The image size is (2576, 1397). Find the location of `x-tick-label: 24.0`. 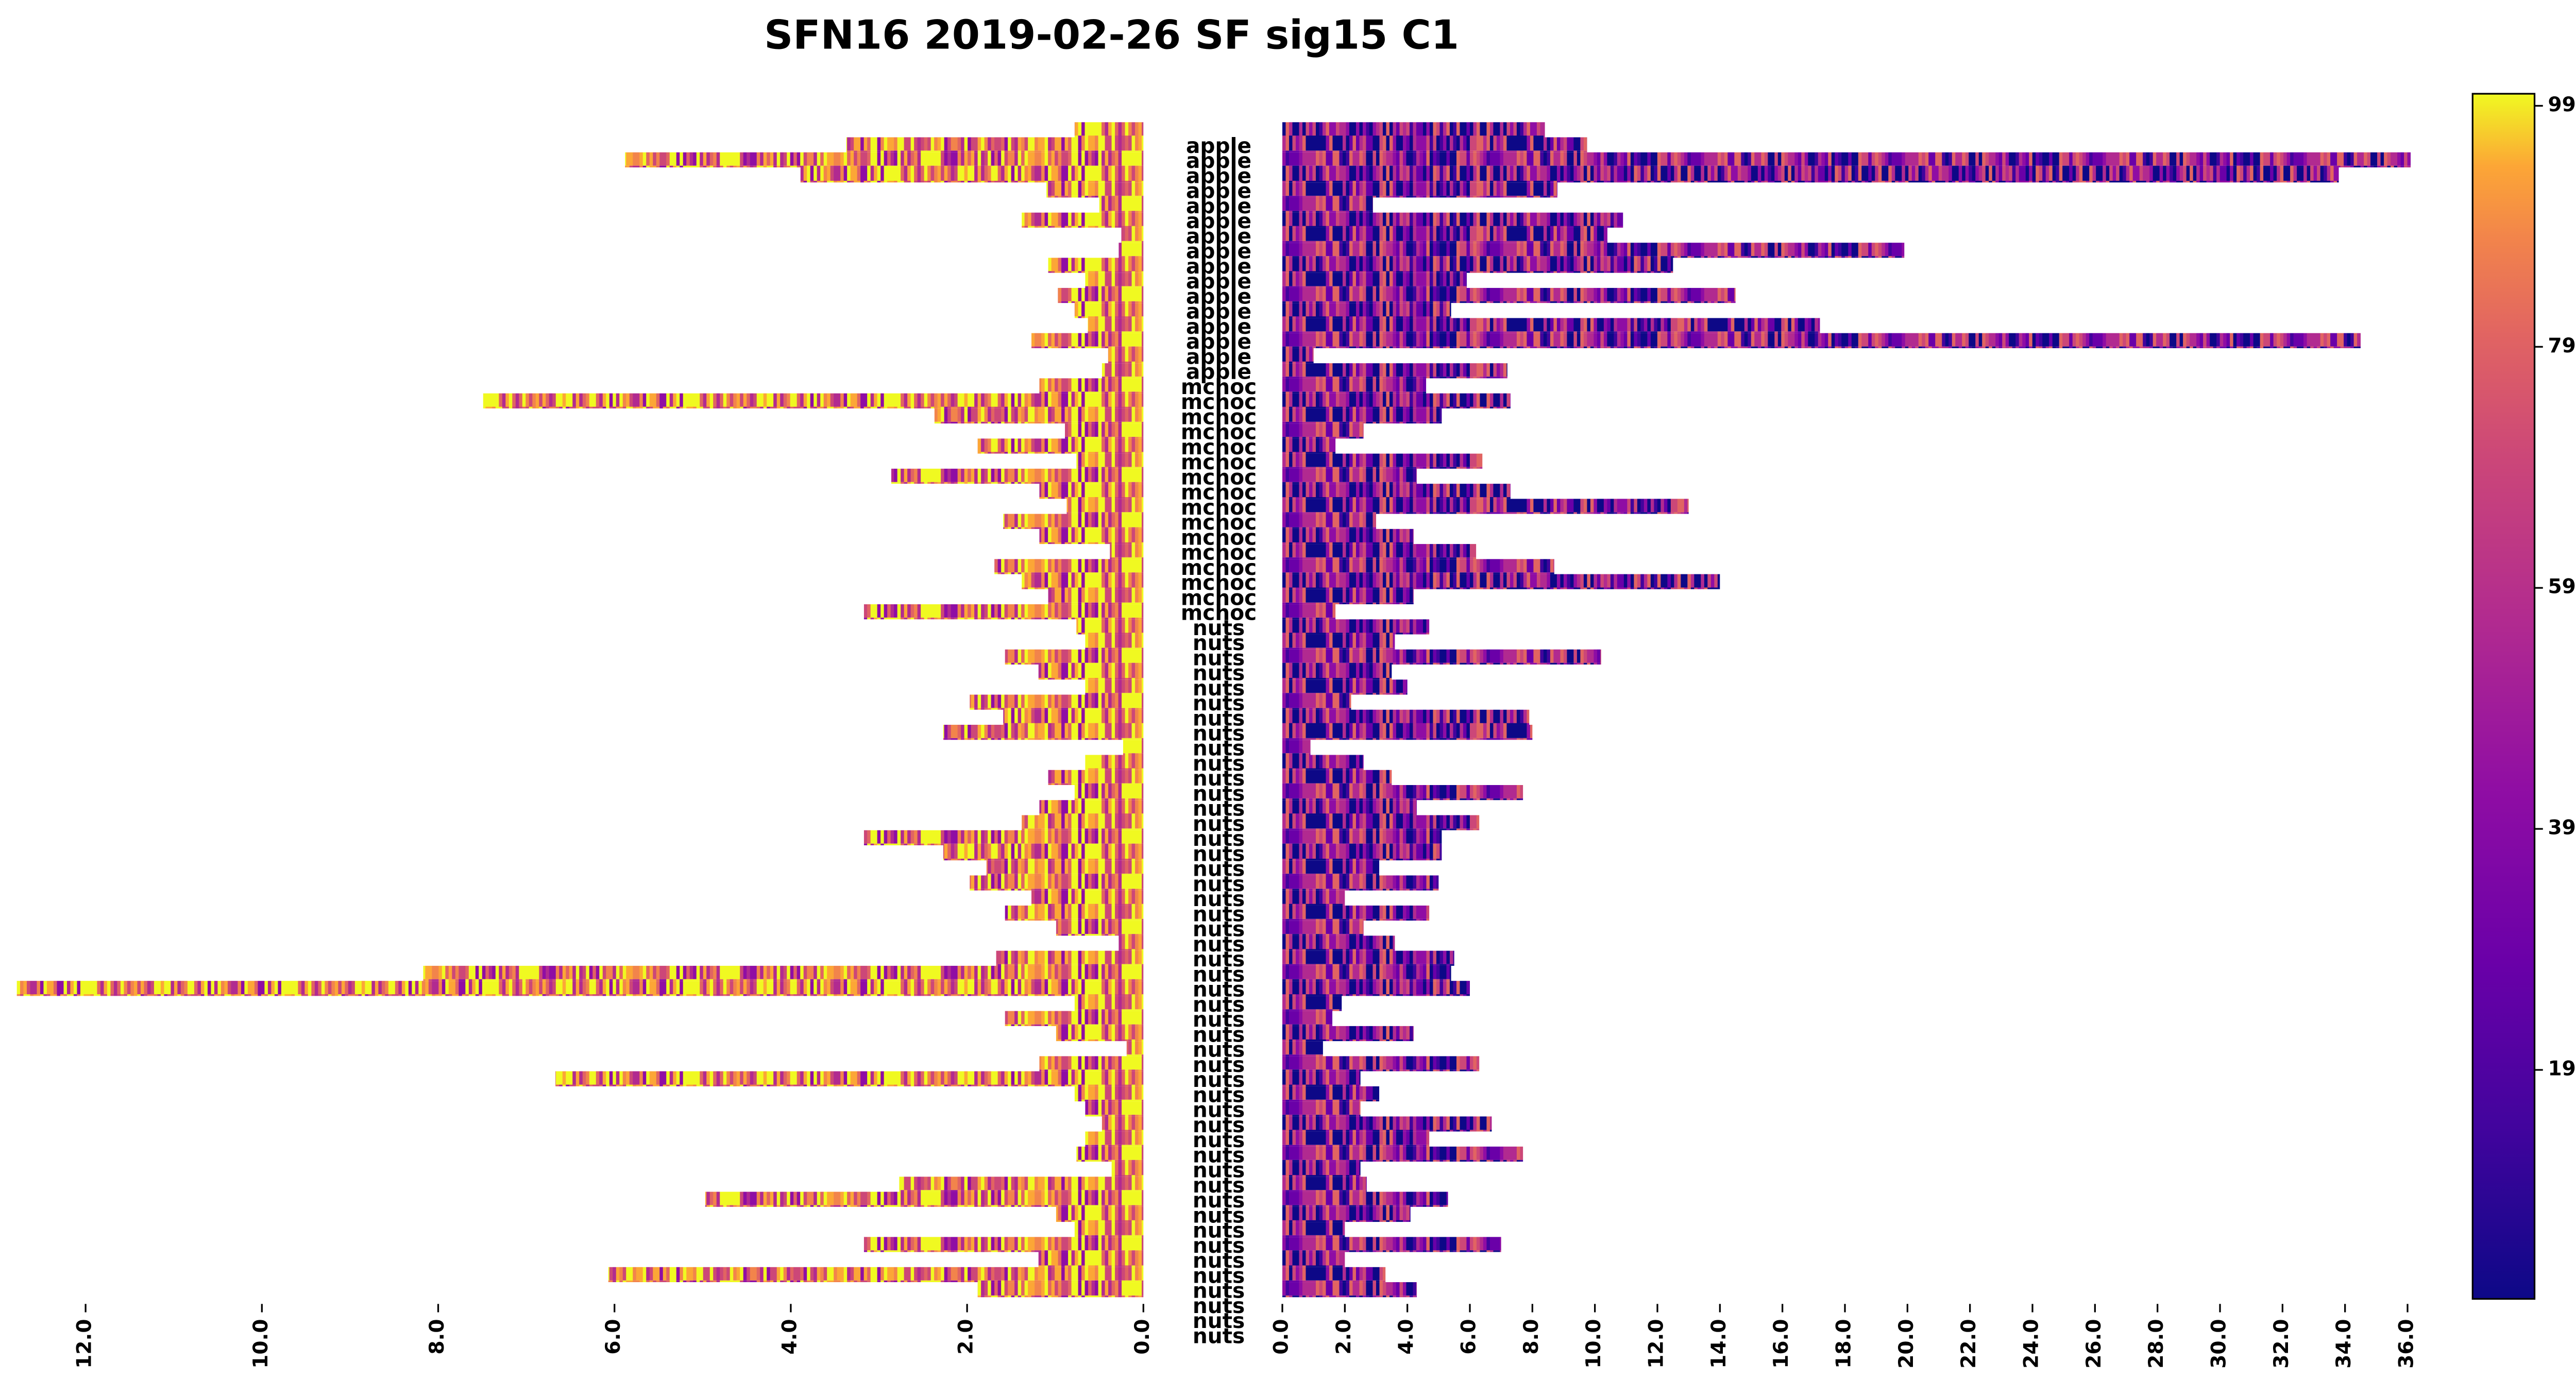

x-tick-label: 24.0 is located at coordinates (2031, 1344).